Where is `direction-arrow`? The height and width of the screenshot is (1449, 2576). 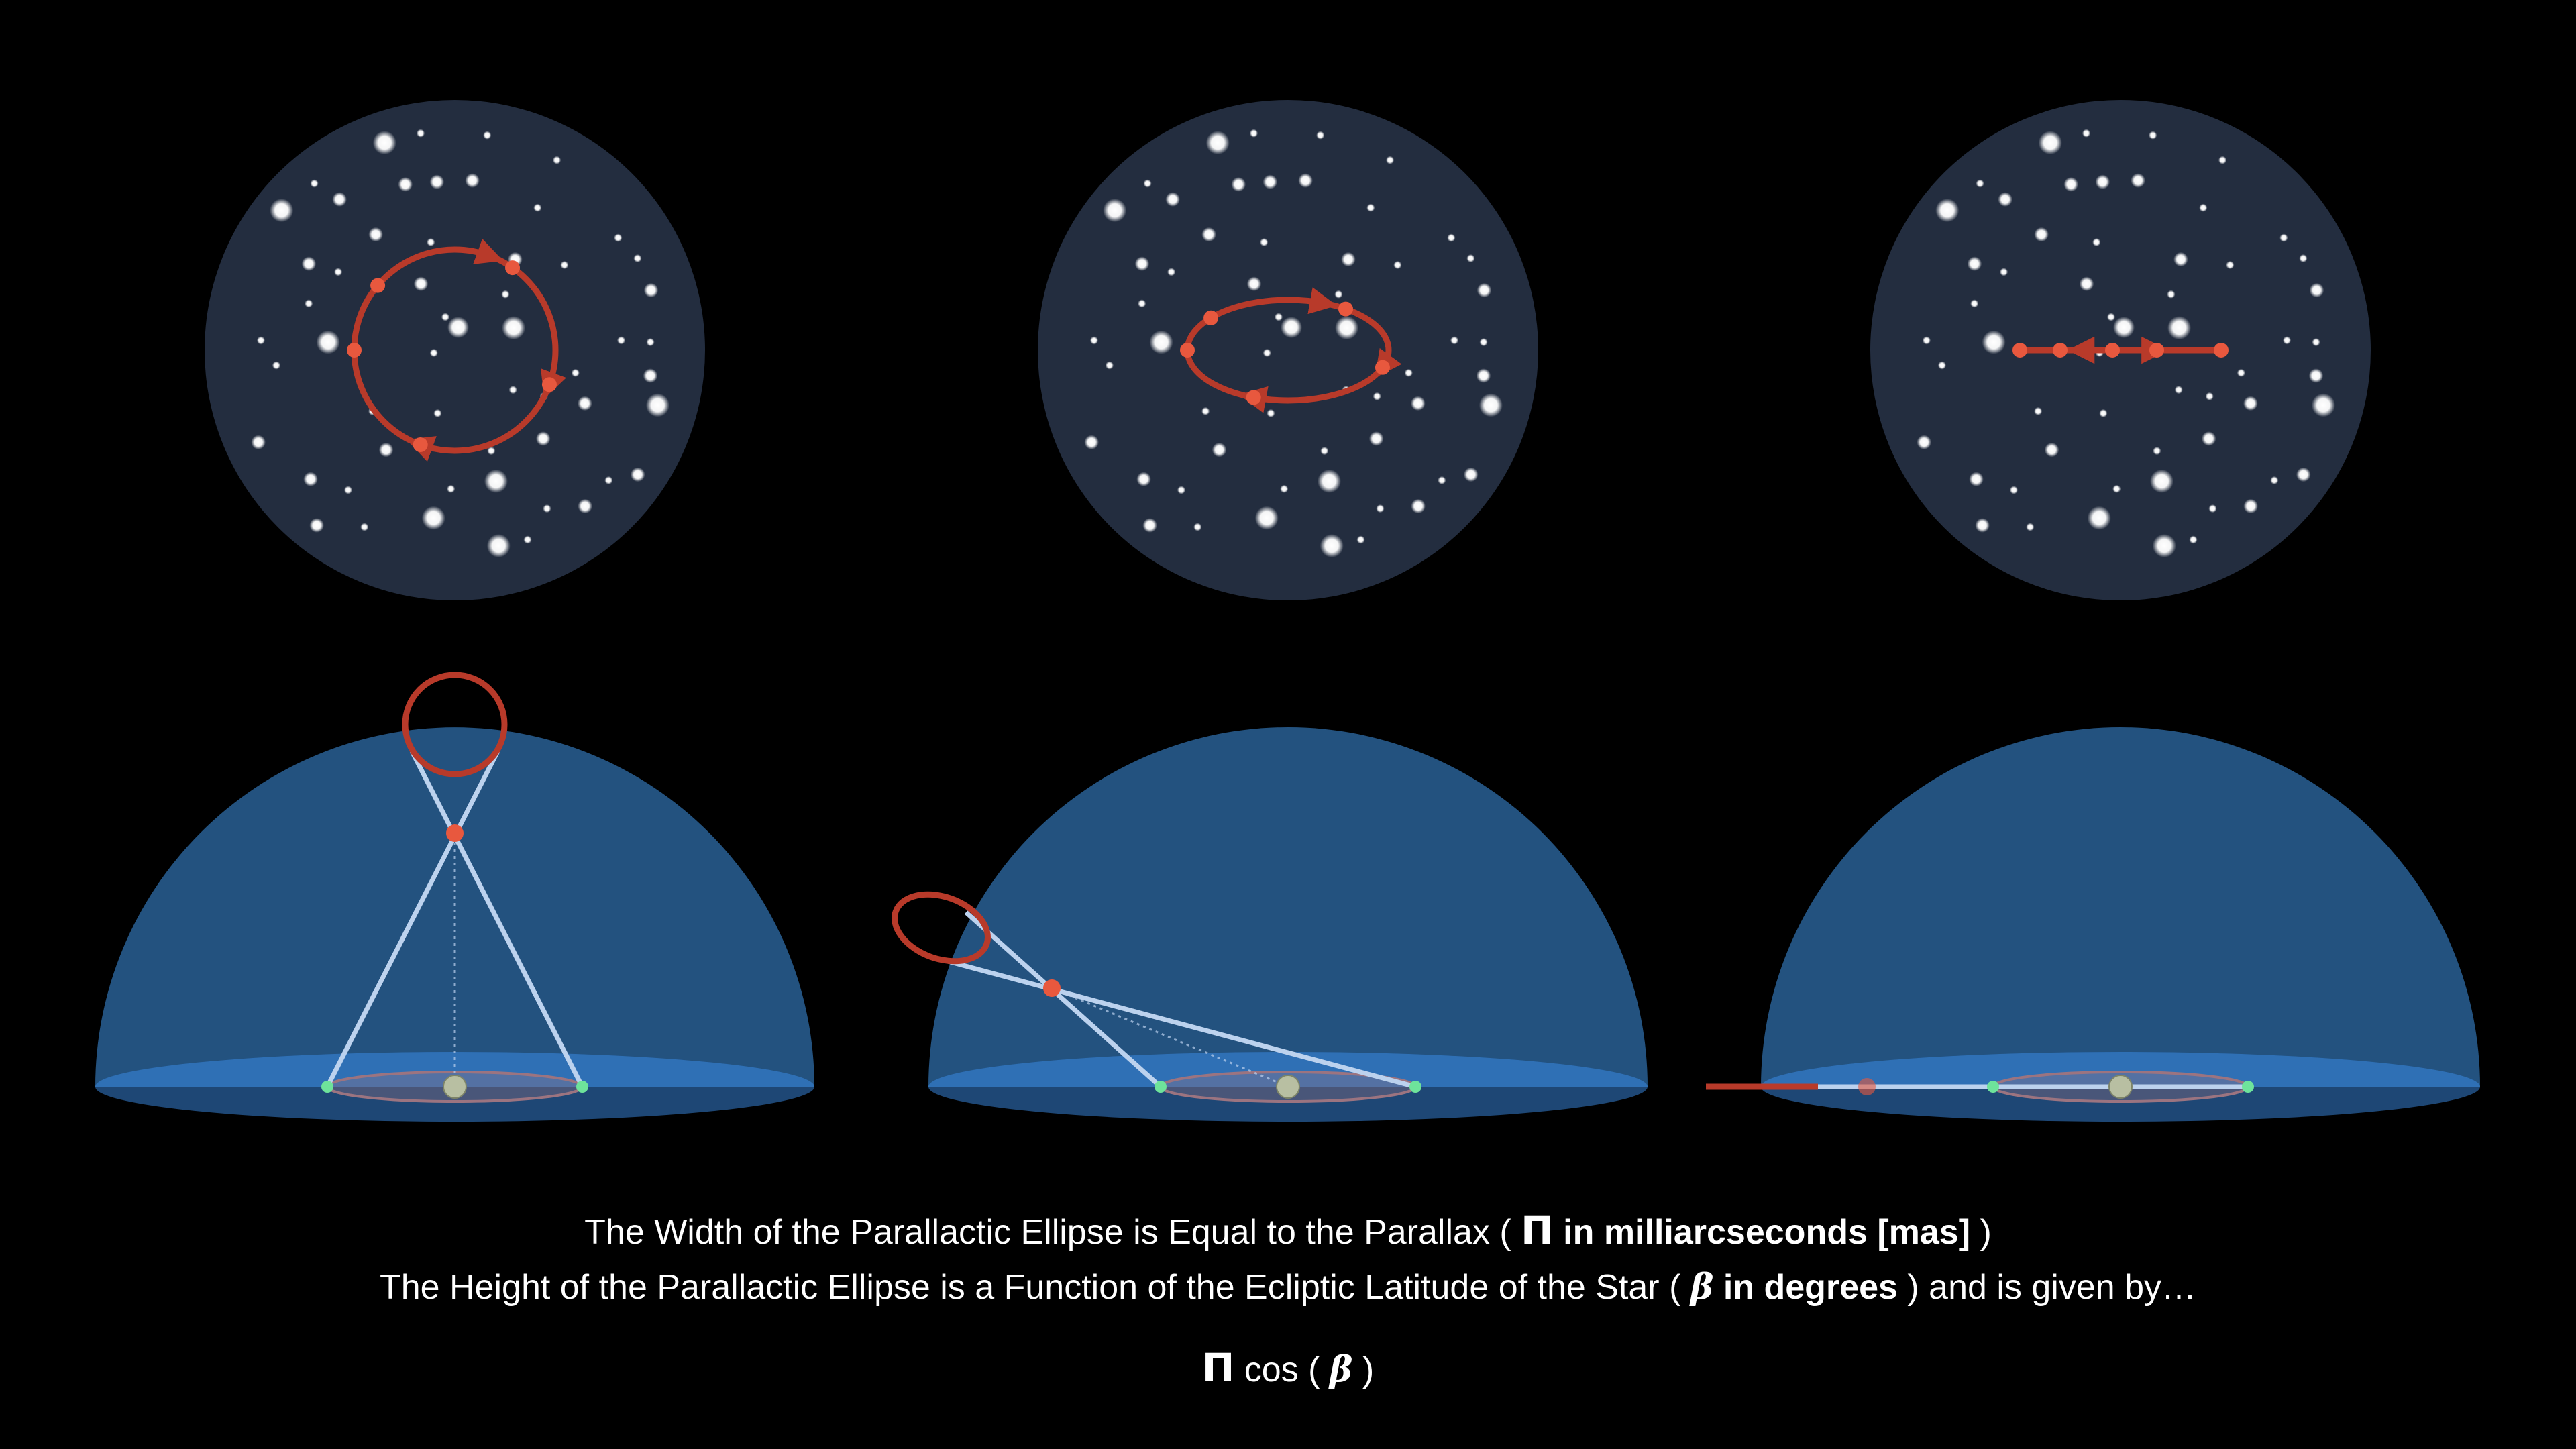
direction-arrow is located at coordinates (488, 251).